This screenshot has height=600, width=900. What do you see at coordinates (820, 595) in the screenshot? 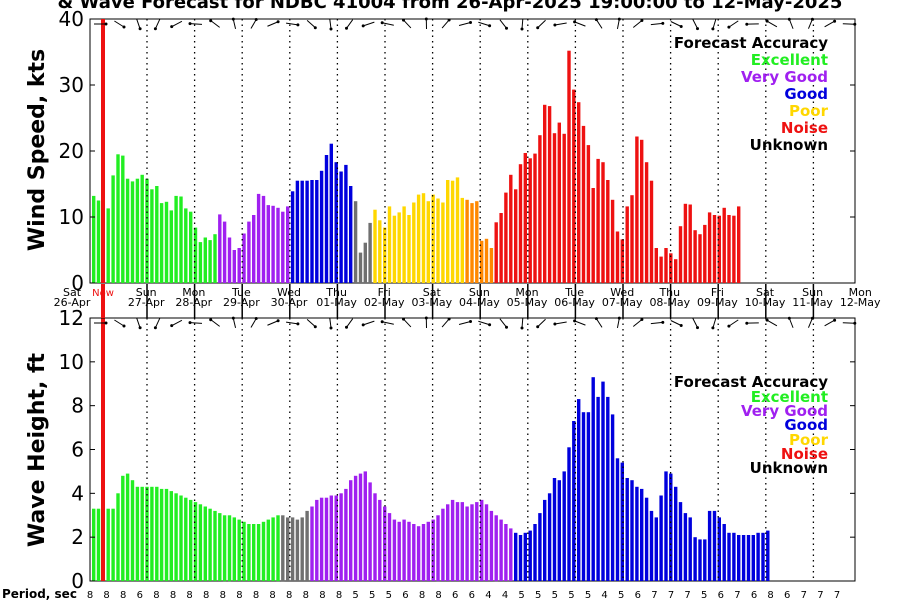
I see `period-value: 7` at bounding box center [820, 595].